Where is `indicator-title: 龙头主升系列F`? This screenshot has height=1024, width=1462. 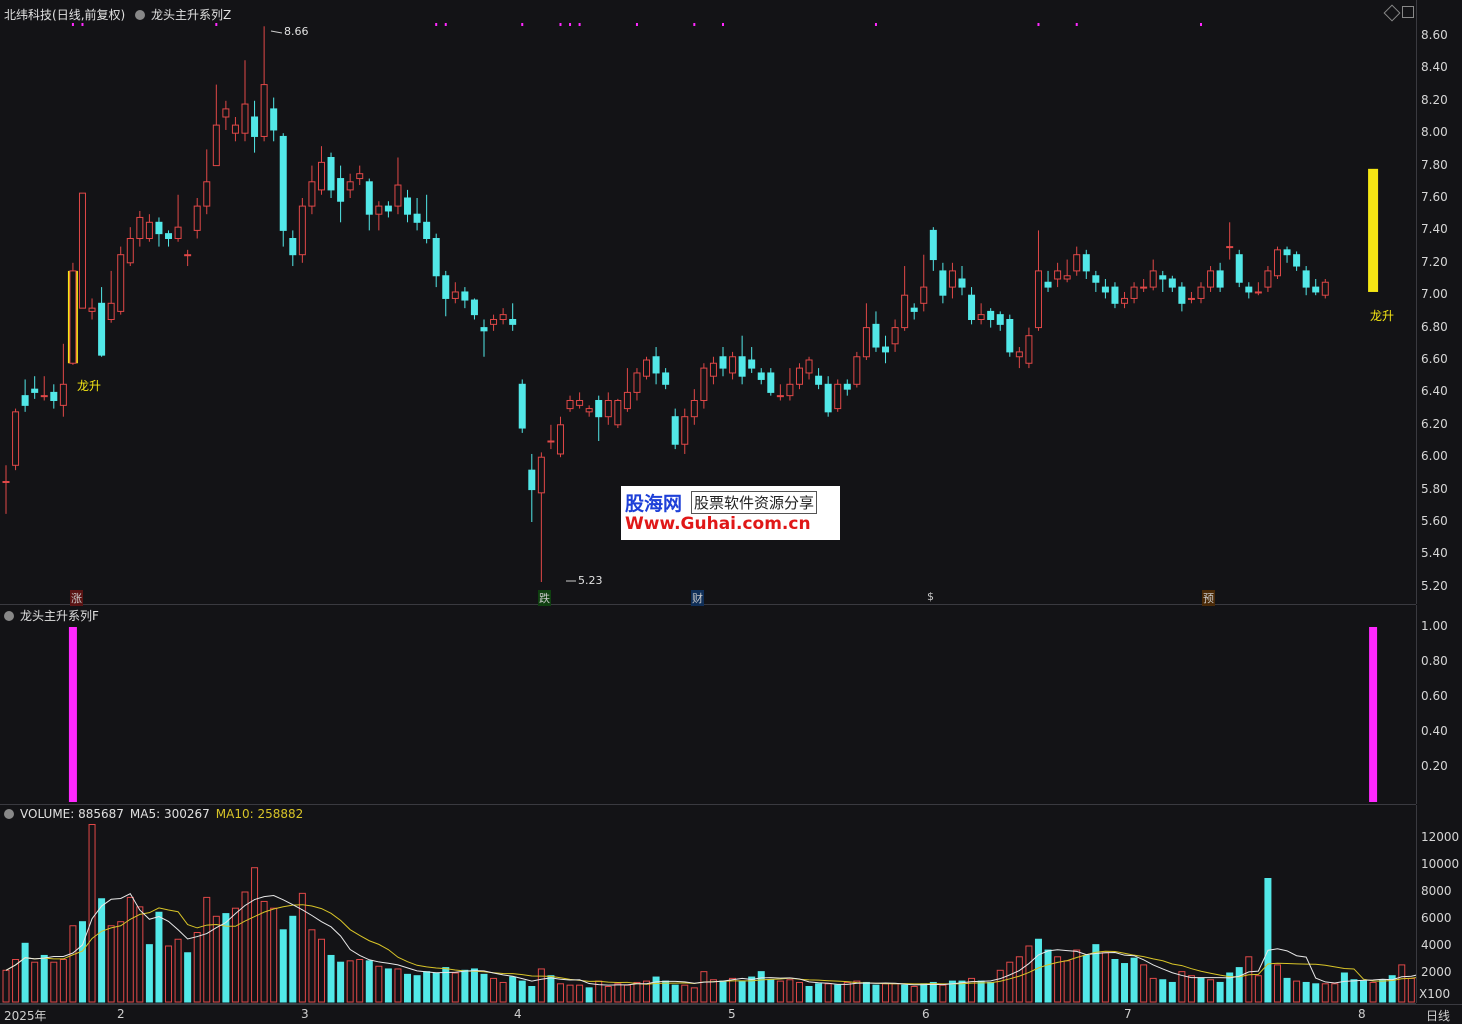 indicator-title: 龙头主升系列F is located at coordinates (59, 616).